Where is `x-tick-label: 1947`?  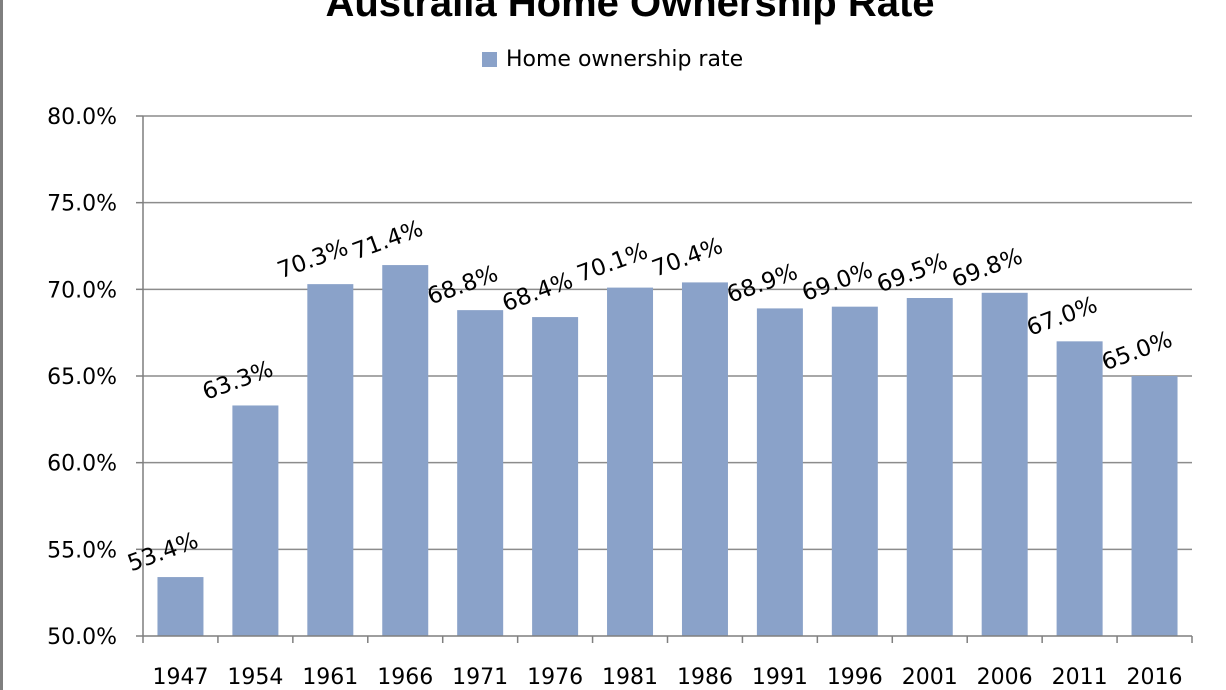 x-tick-label: 1947 is located at coordinates (180, 677).